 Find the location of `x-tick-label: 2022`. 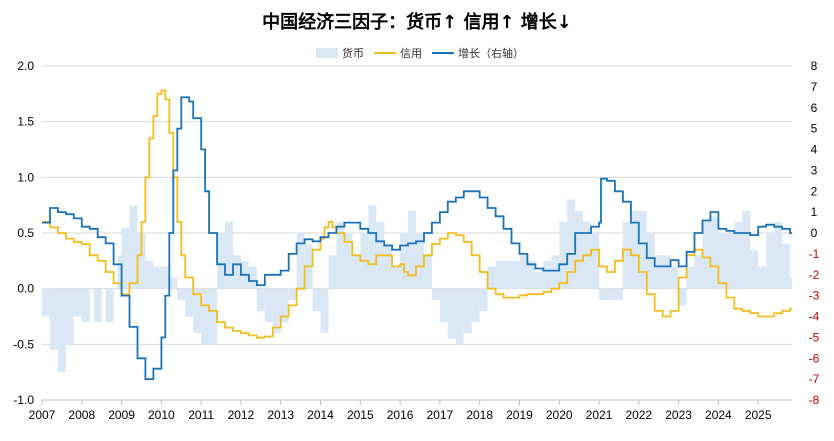

x-tick-label: 2022 is located at coordinates (638, 415).